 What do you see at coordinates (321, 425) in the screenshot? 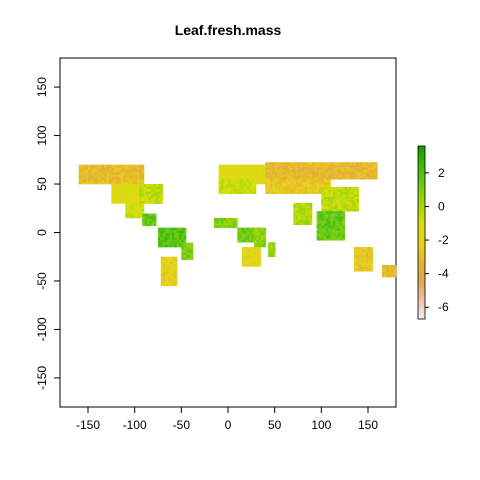
I see `x-tick-label: 100` at bounding box center [321, 425].